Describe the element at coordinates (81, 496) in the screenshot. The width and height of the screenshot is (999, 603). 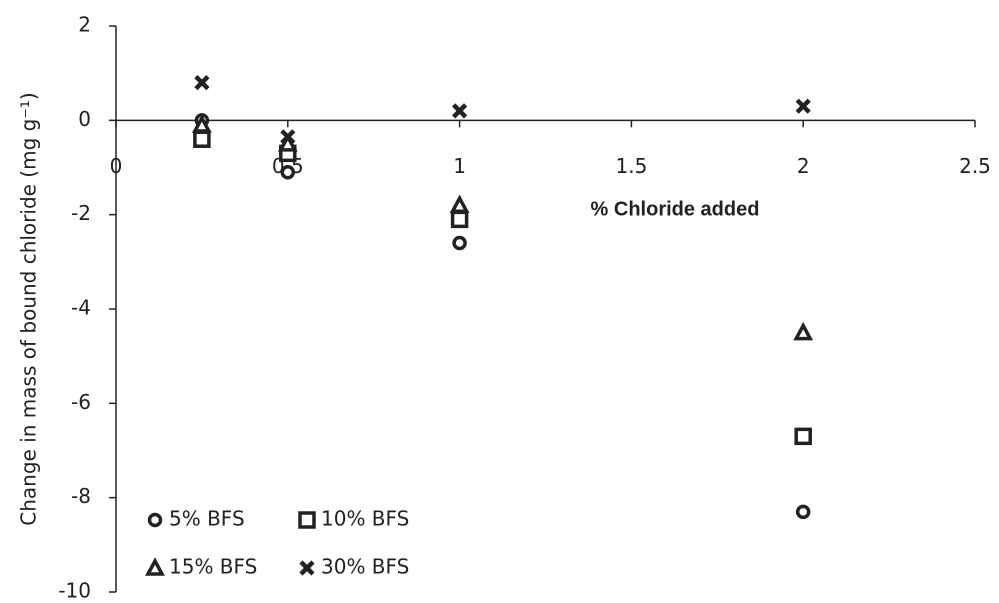
I see `y-tick-label: -8` at that location.